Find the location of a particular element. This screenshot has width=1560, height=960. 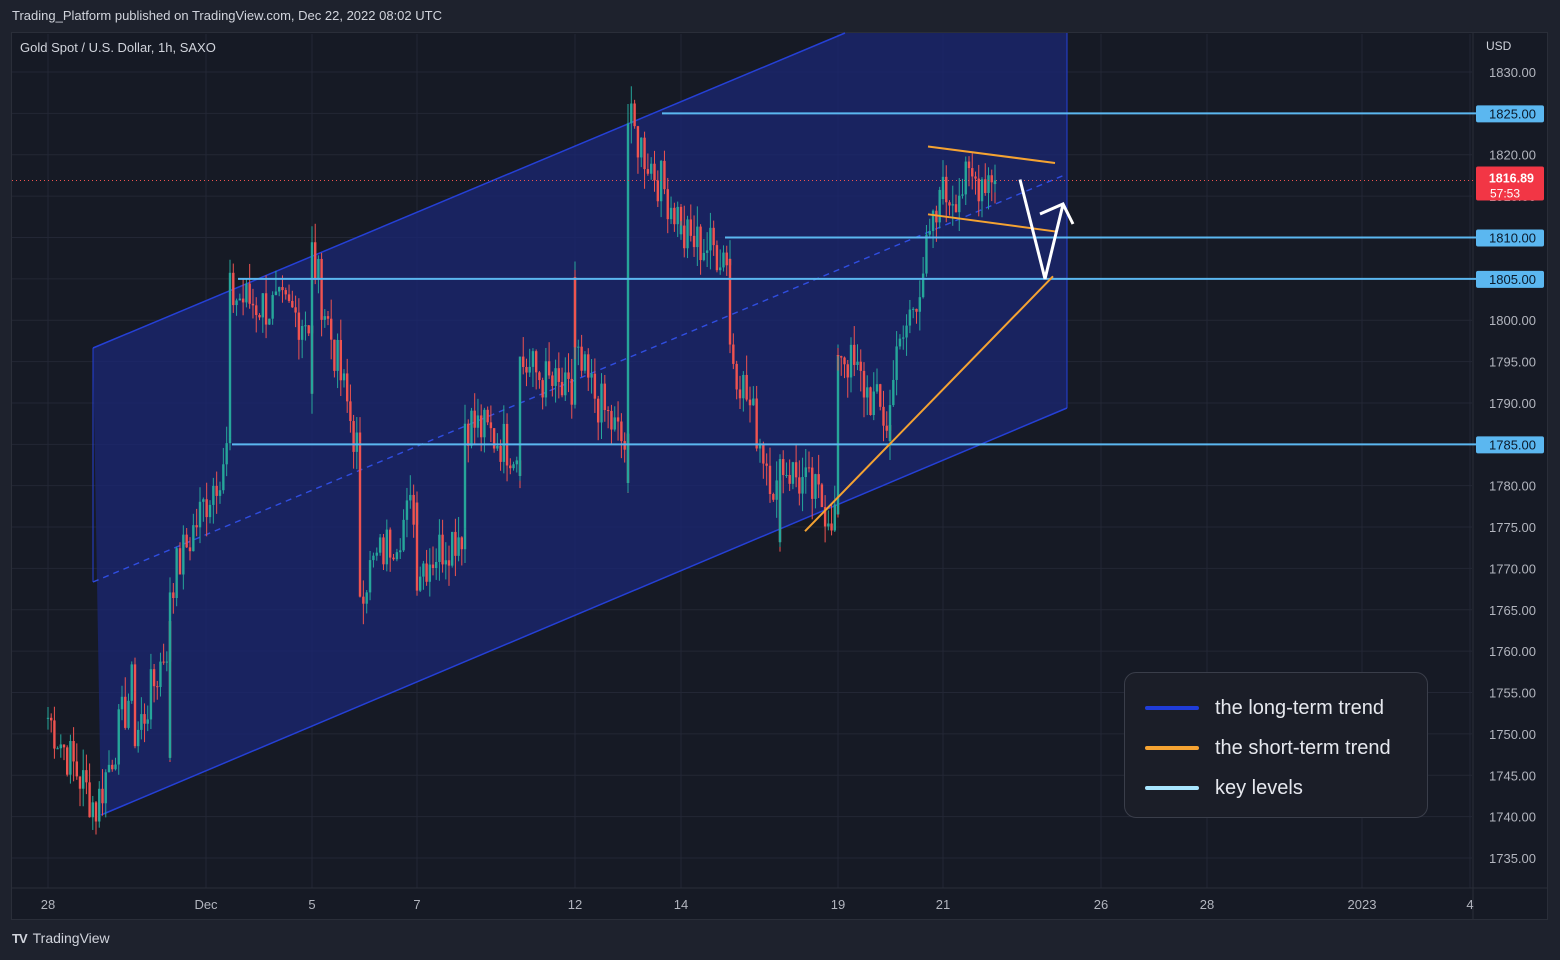

tradingview-brand: TV TradingView is located at coordinates (61, 938).